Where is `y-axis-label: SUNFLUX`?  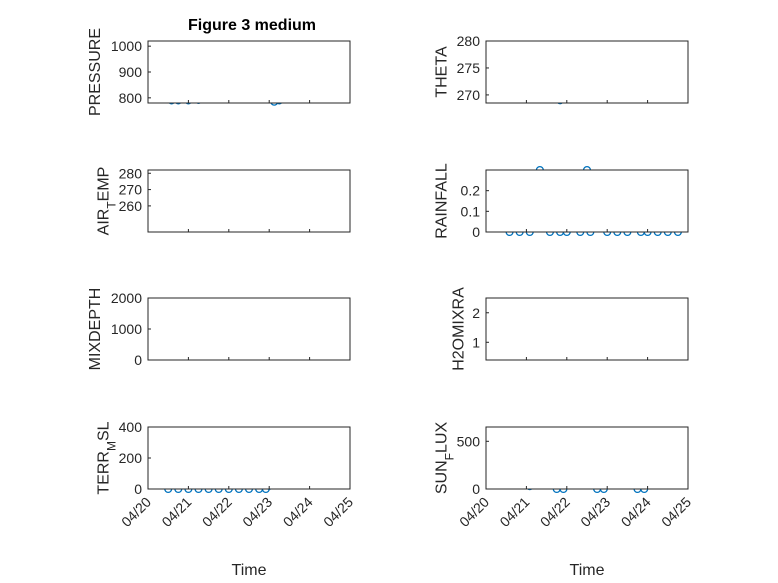 y-axis-label: SUNFLUX is located at coordinates (445, 458).